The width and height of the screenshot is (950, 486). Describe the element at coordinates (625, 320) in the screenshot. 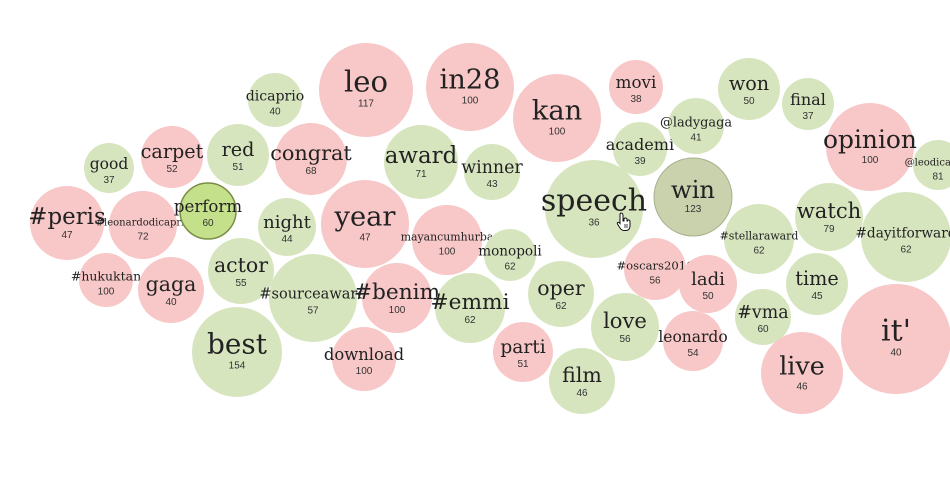

I see `bubble-word-label: love` at that location.